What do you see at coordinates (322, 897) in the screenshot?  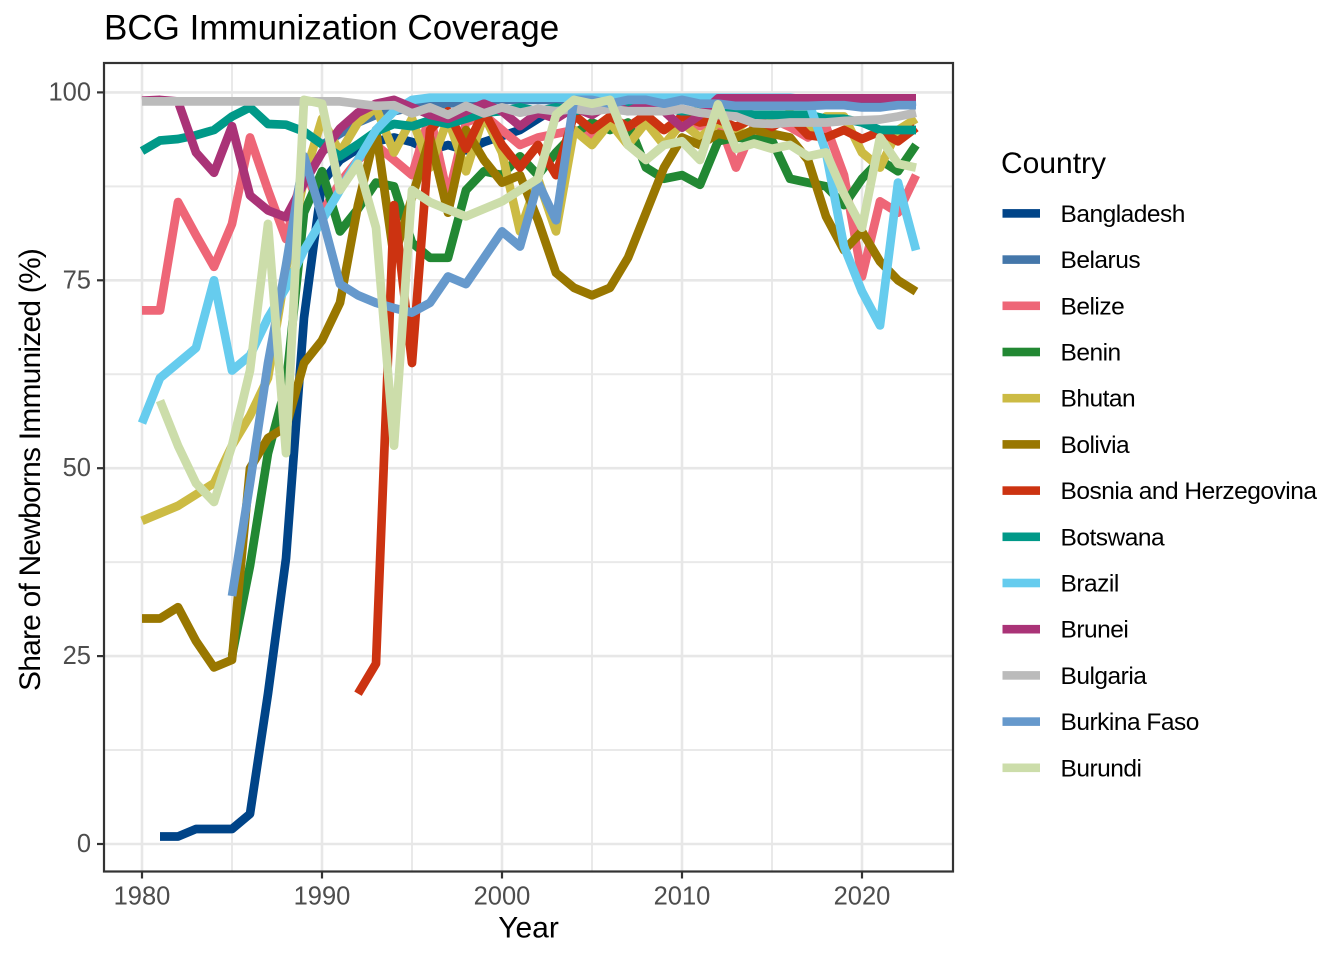 I see `svg-text: 1990` at bounding box center [322, 897].